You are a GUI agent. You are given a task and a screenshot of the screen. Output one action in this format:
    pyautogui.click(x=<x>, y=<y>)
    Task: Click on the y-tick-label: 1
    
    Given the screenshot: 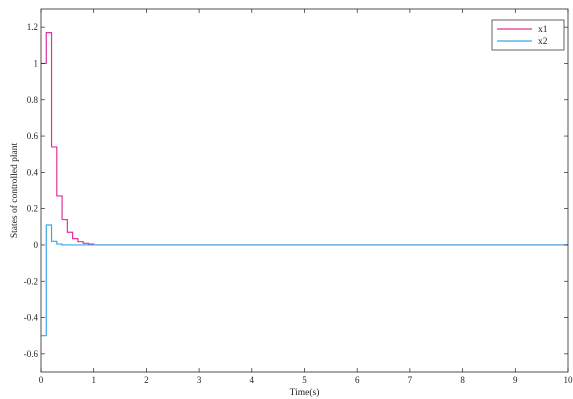 What is the action you would take?
    pyautogui.click(x=36, y=63)
    